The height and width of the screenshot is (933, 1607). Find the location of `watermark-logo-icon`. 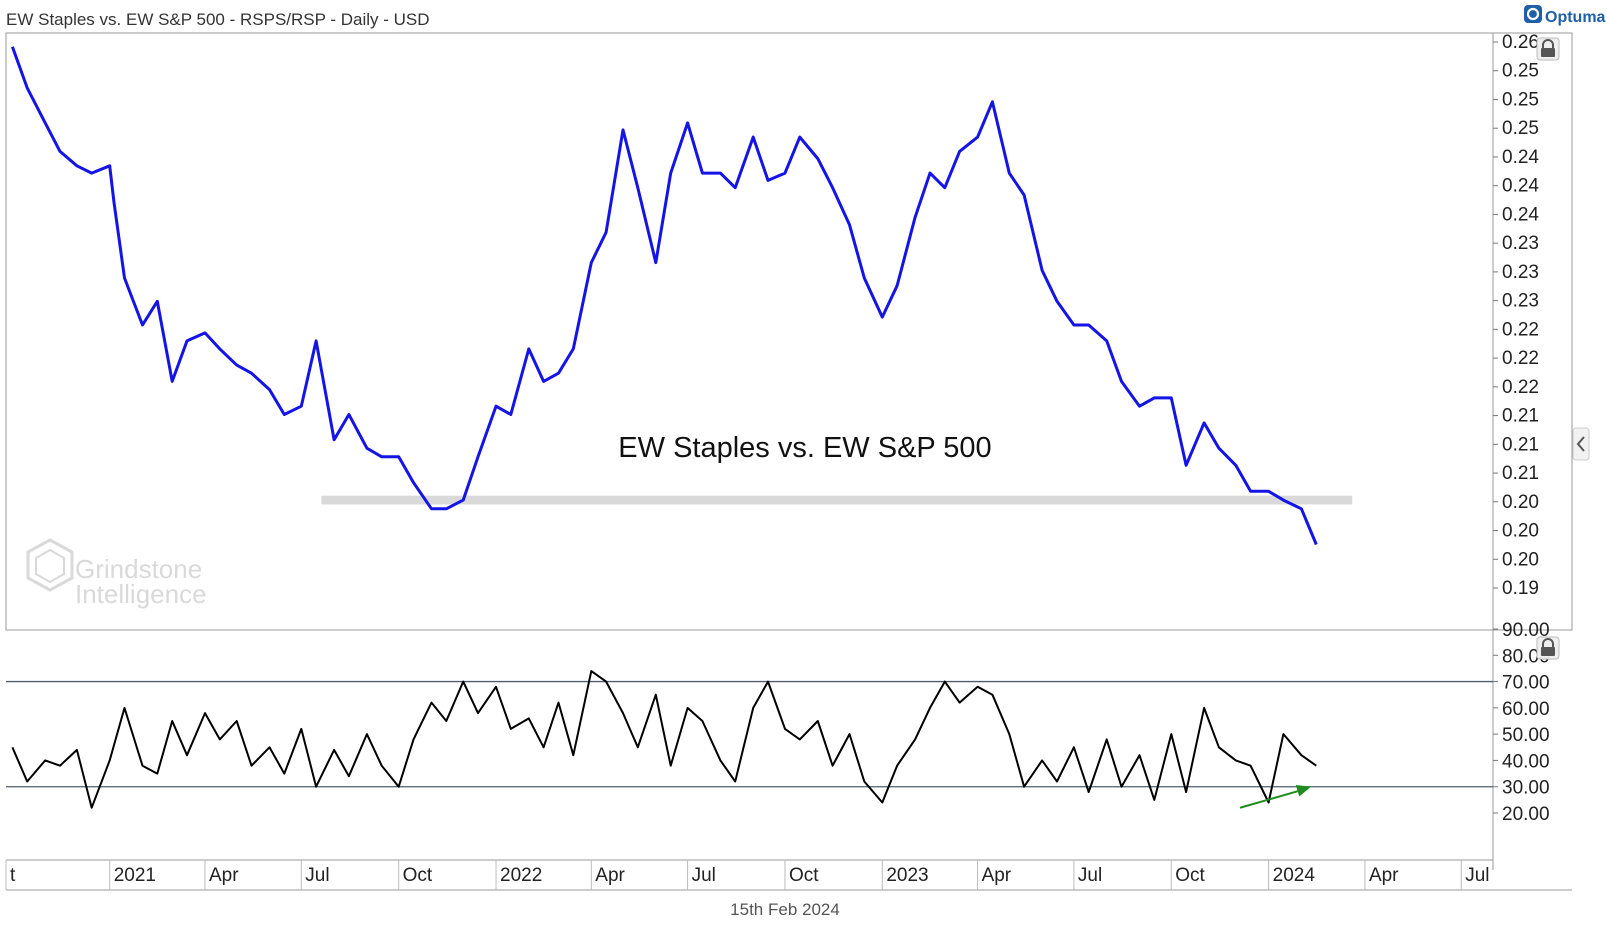

watermark-logo-icon is located at coordinates (50, 565).